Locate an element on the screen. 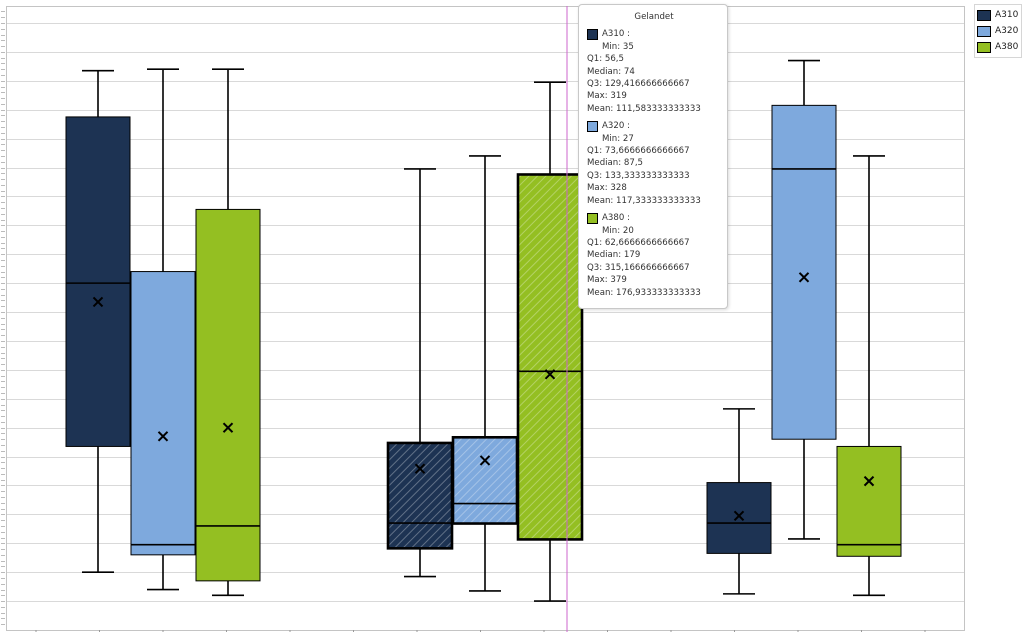 Image resolution: width=1024 pixels, height=632 pixels. tooltip-stat-mean: Mean: 111,583333333333 is located at coordinates (644, 108).